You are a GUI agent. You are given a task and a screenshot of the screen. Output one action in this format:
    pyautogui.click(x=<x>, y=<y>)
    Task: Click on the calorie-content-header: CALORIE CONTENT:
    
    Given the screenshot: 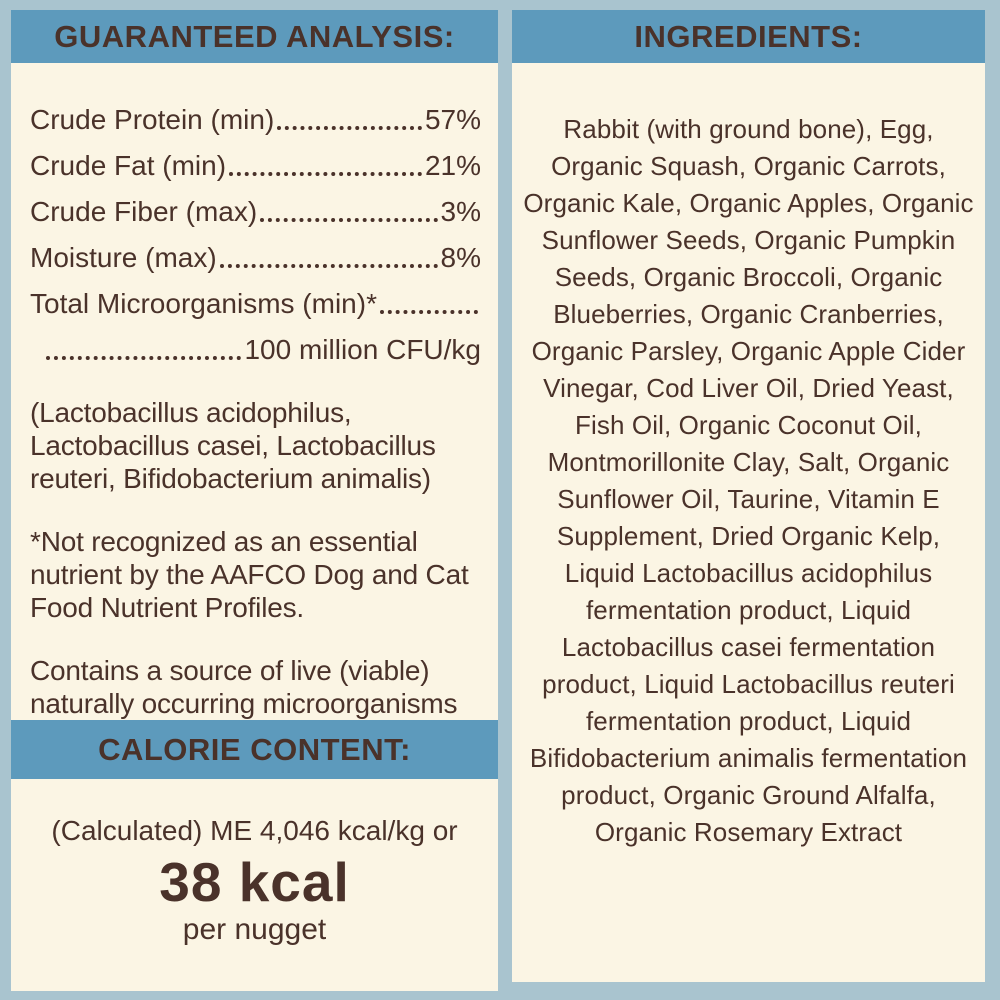 What is the action you would take?
    pyautogui.click(x=254, y=749)
    